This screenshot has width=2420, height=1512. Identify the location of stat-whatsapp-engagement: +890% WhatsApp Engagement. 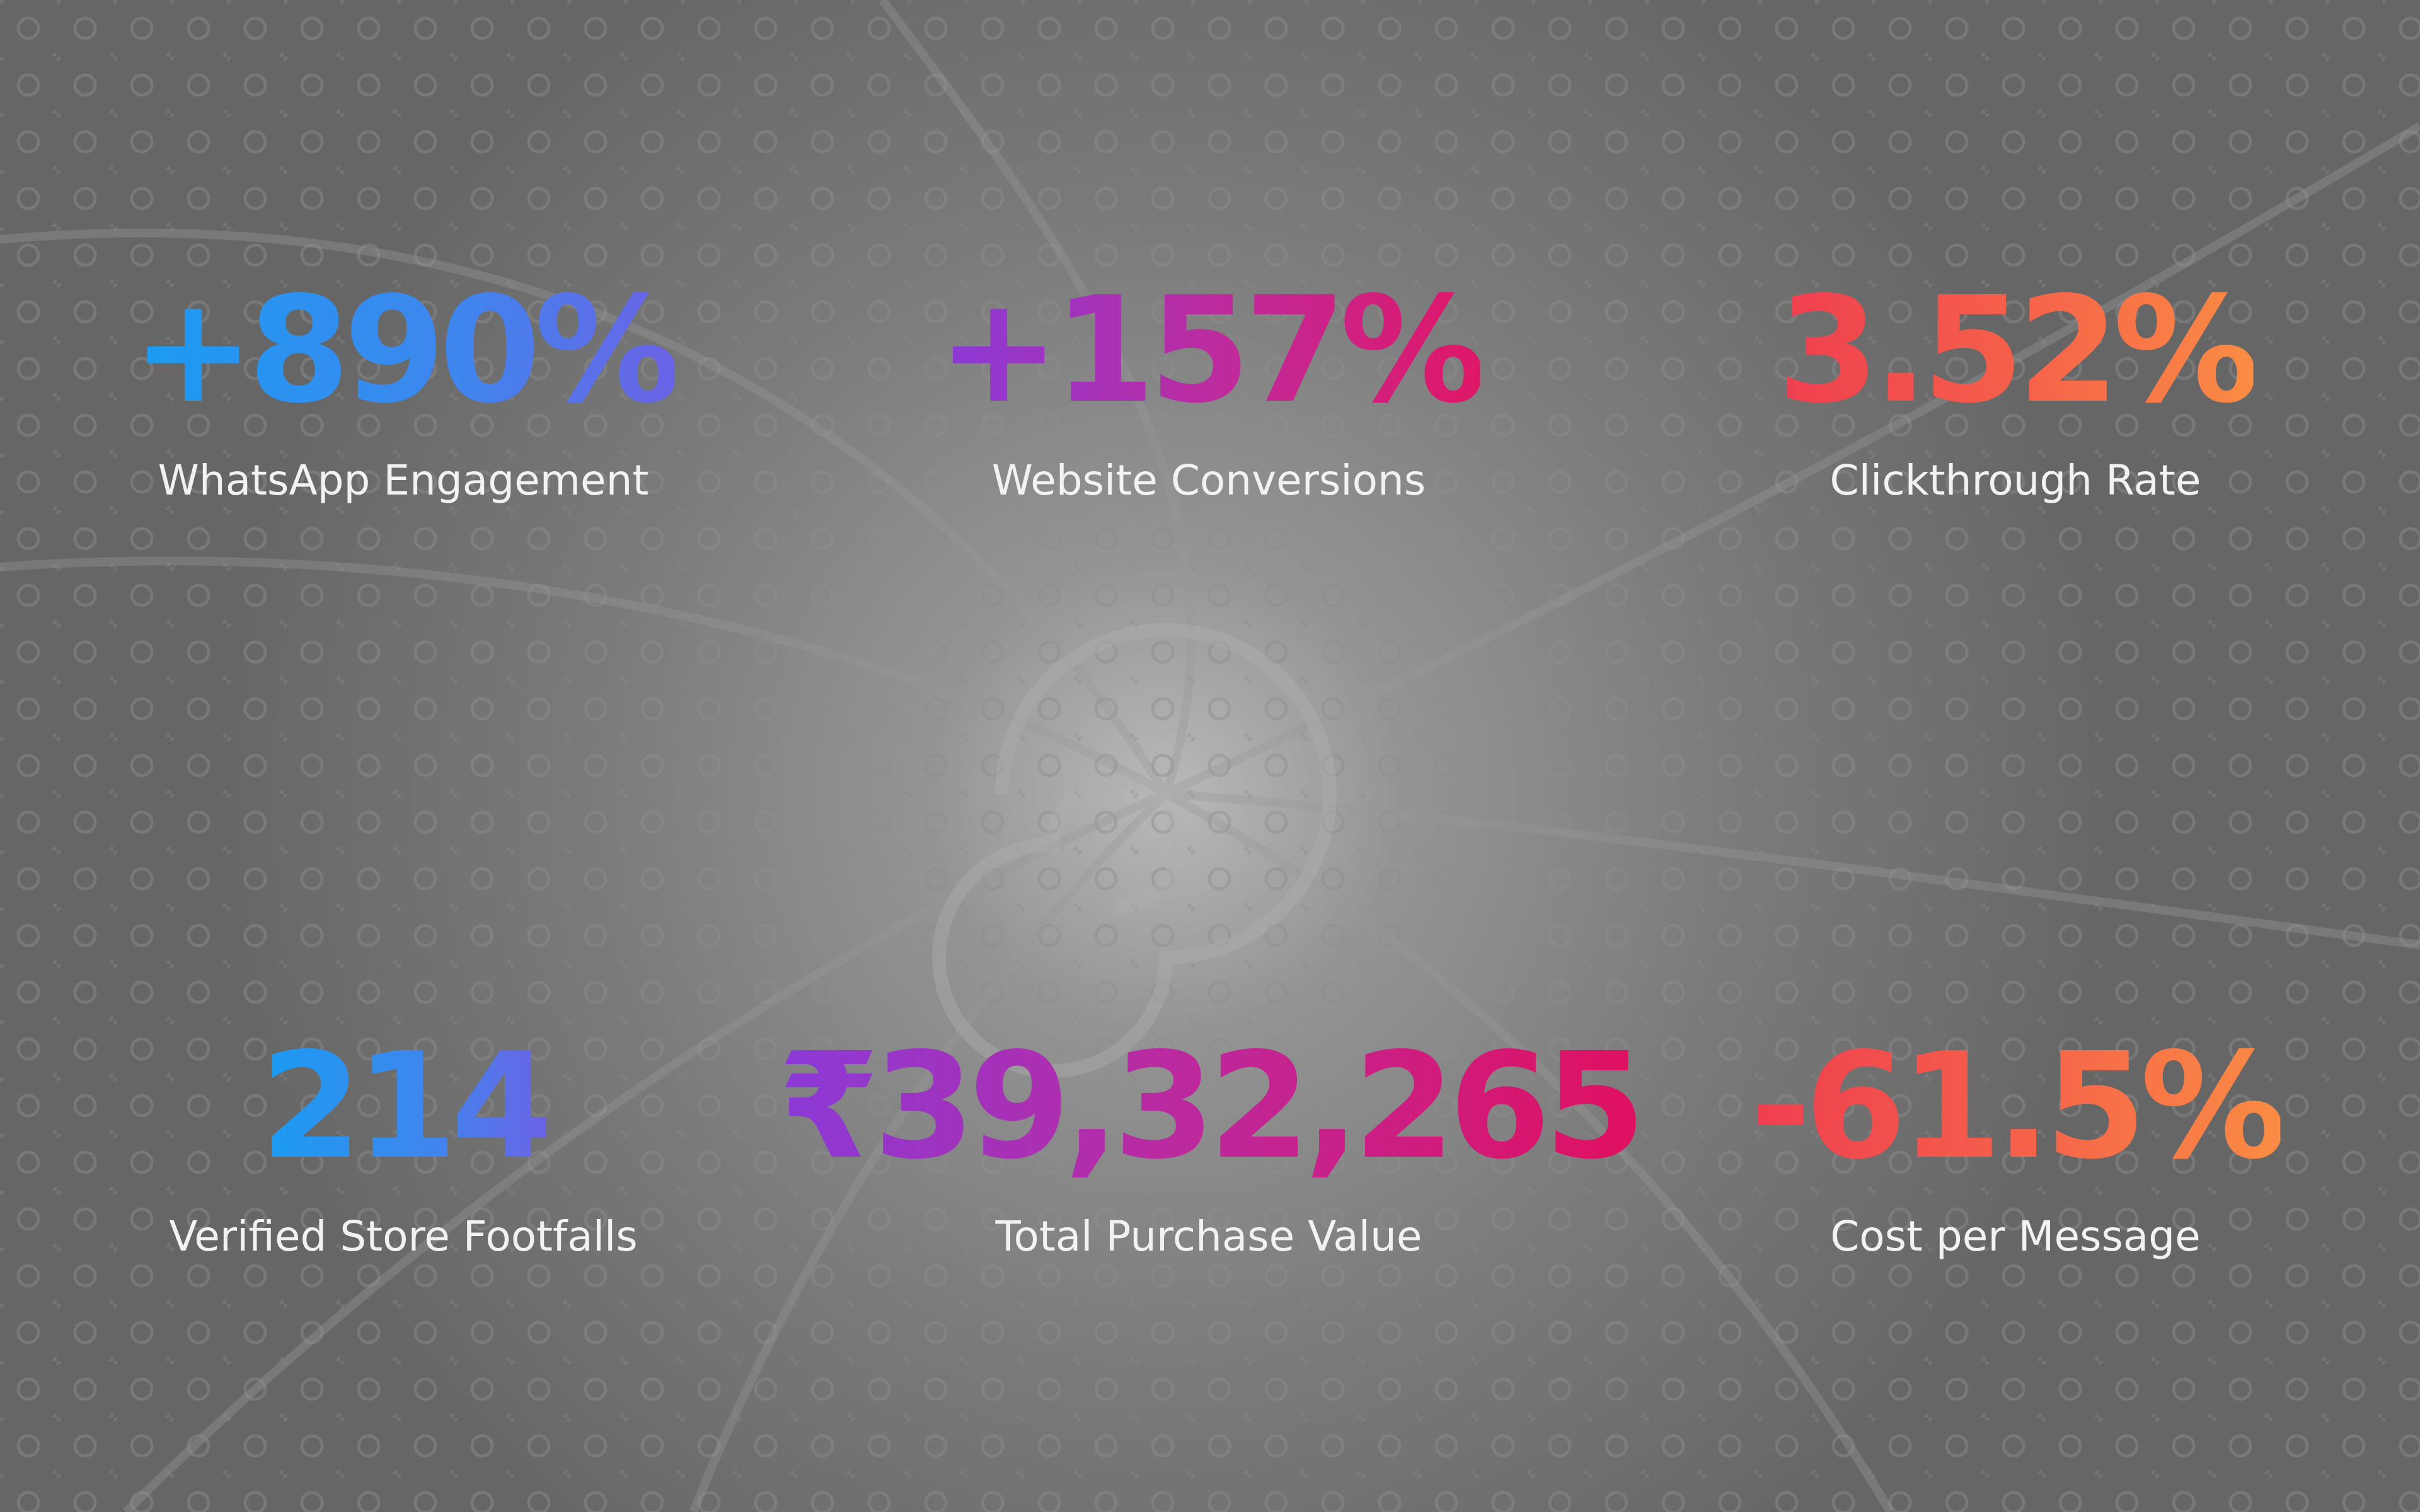
(407, 385).